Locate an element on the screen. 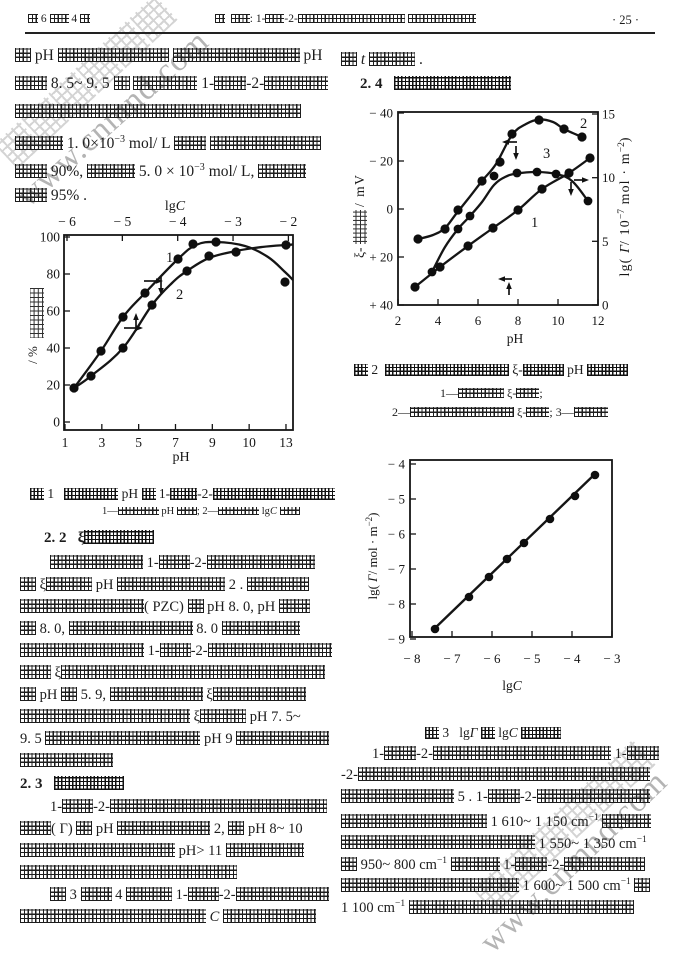 Image resolution: width=680 pixels, height=962 pixels. svg-text: 4 is located at coordinates (438, 320).